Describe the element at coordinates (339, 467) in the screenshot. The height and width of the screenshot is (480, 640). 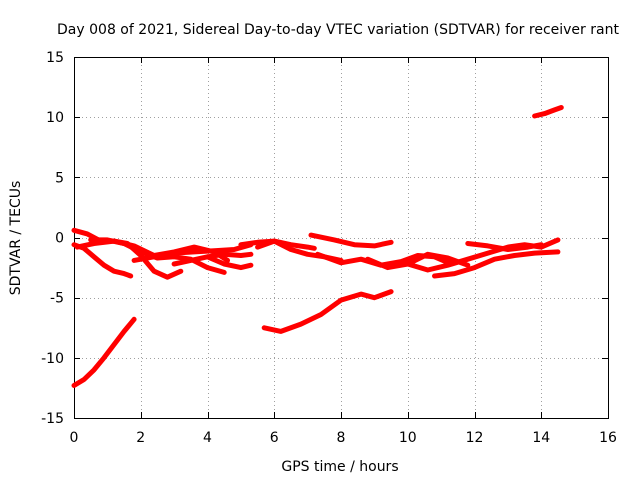
I see `x-axis-label: GPS time / hours` at that location.